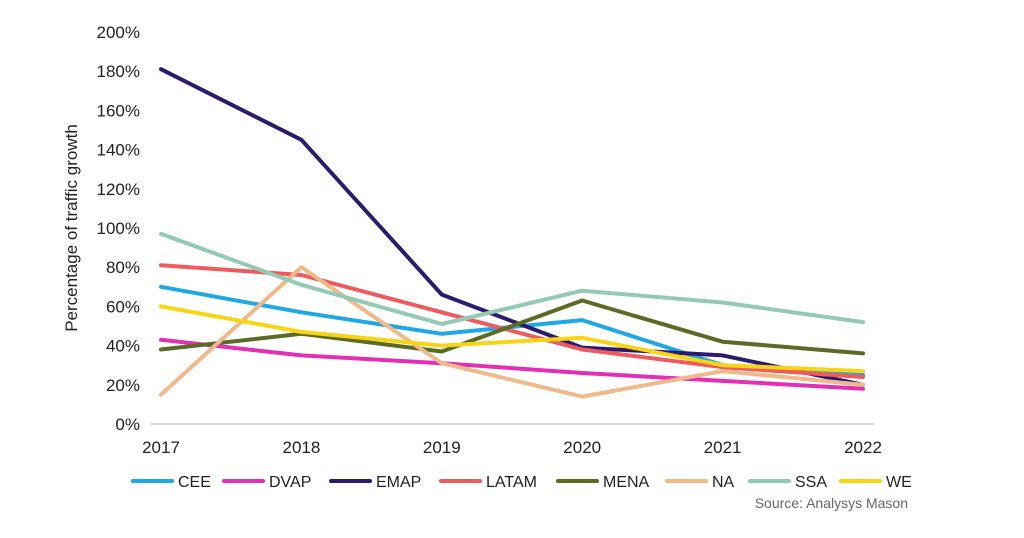  I want to click on y-tick-label: 200%, so click(118, 32).